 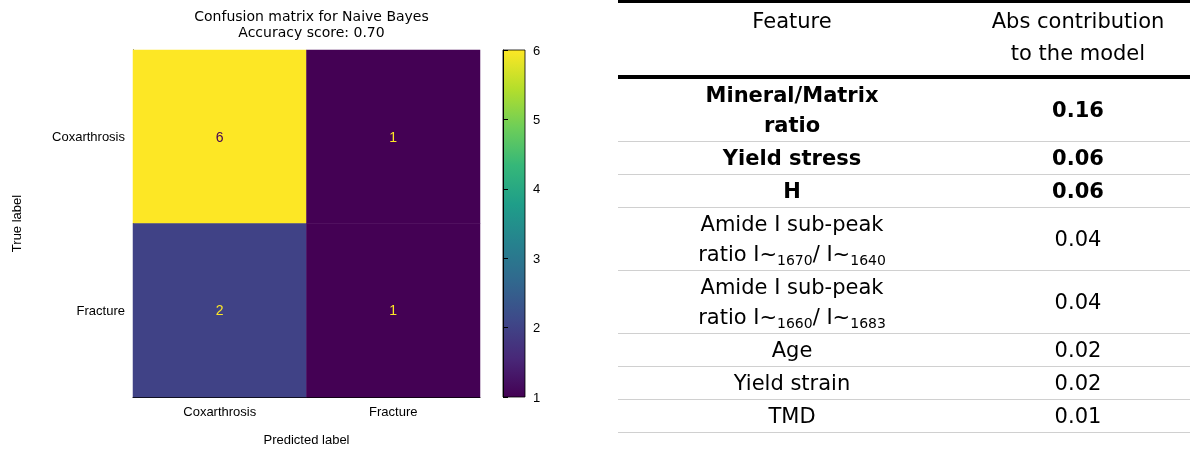 What do you see at coordinates (1078, 37) in the screenshot?
I see `text: Abs contribution to the model` at bounding box center [1078, 37].